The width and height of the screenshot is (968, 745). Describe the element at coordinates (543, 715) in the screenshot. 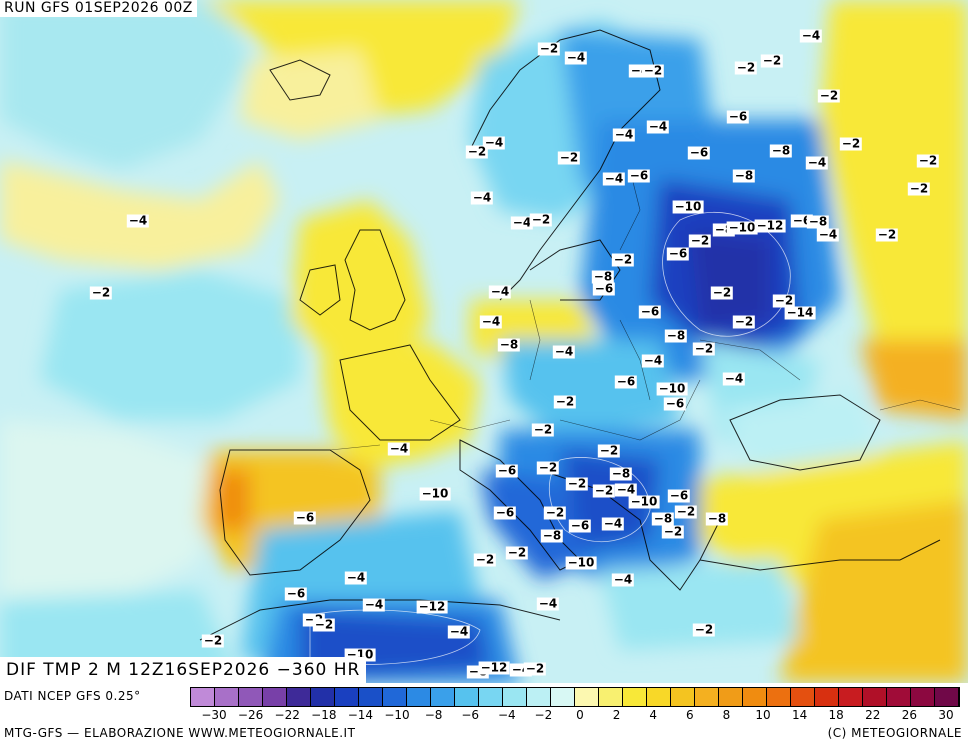

I see `colorbar-tick-label: −2` at that location.